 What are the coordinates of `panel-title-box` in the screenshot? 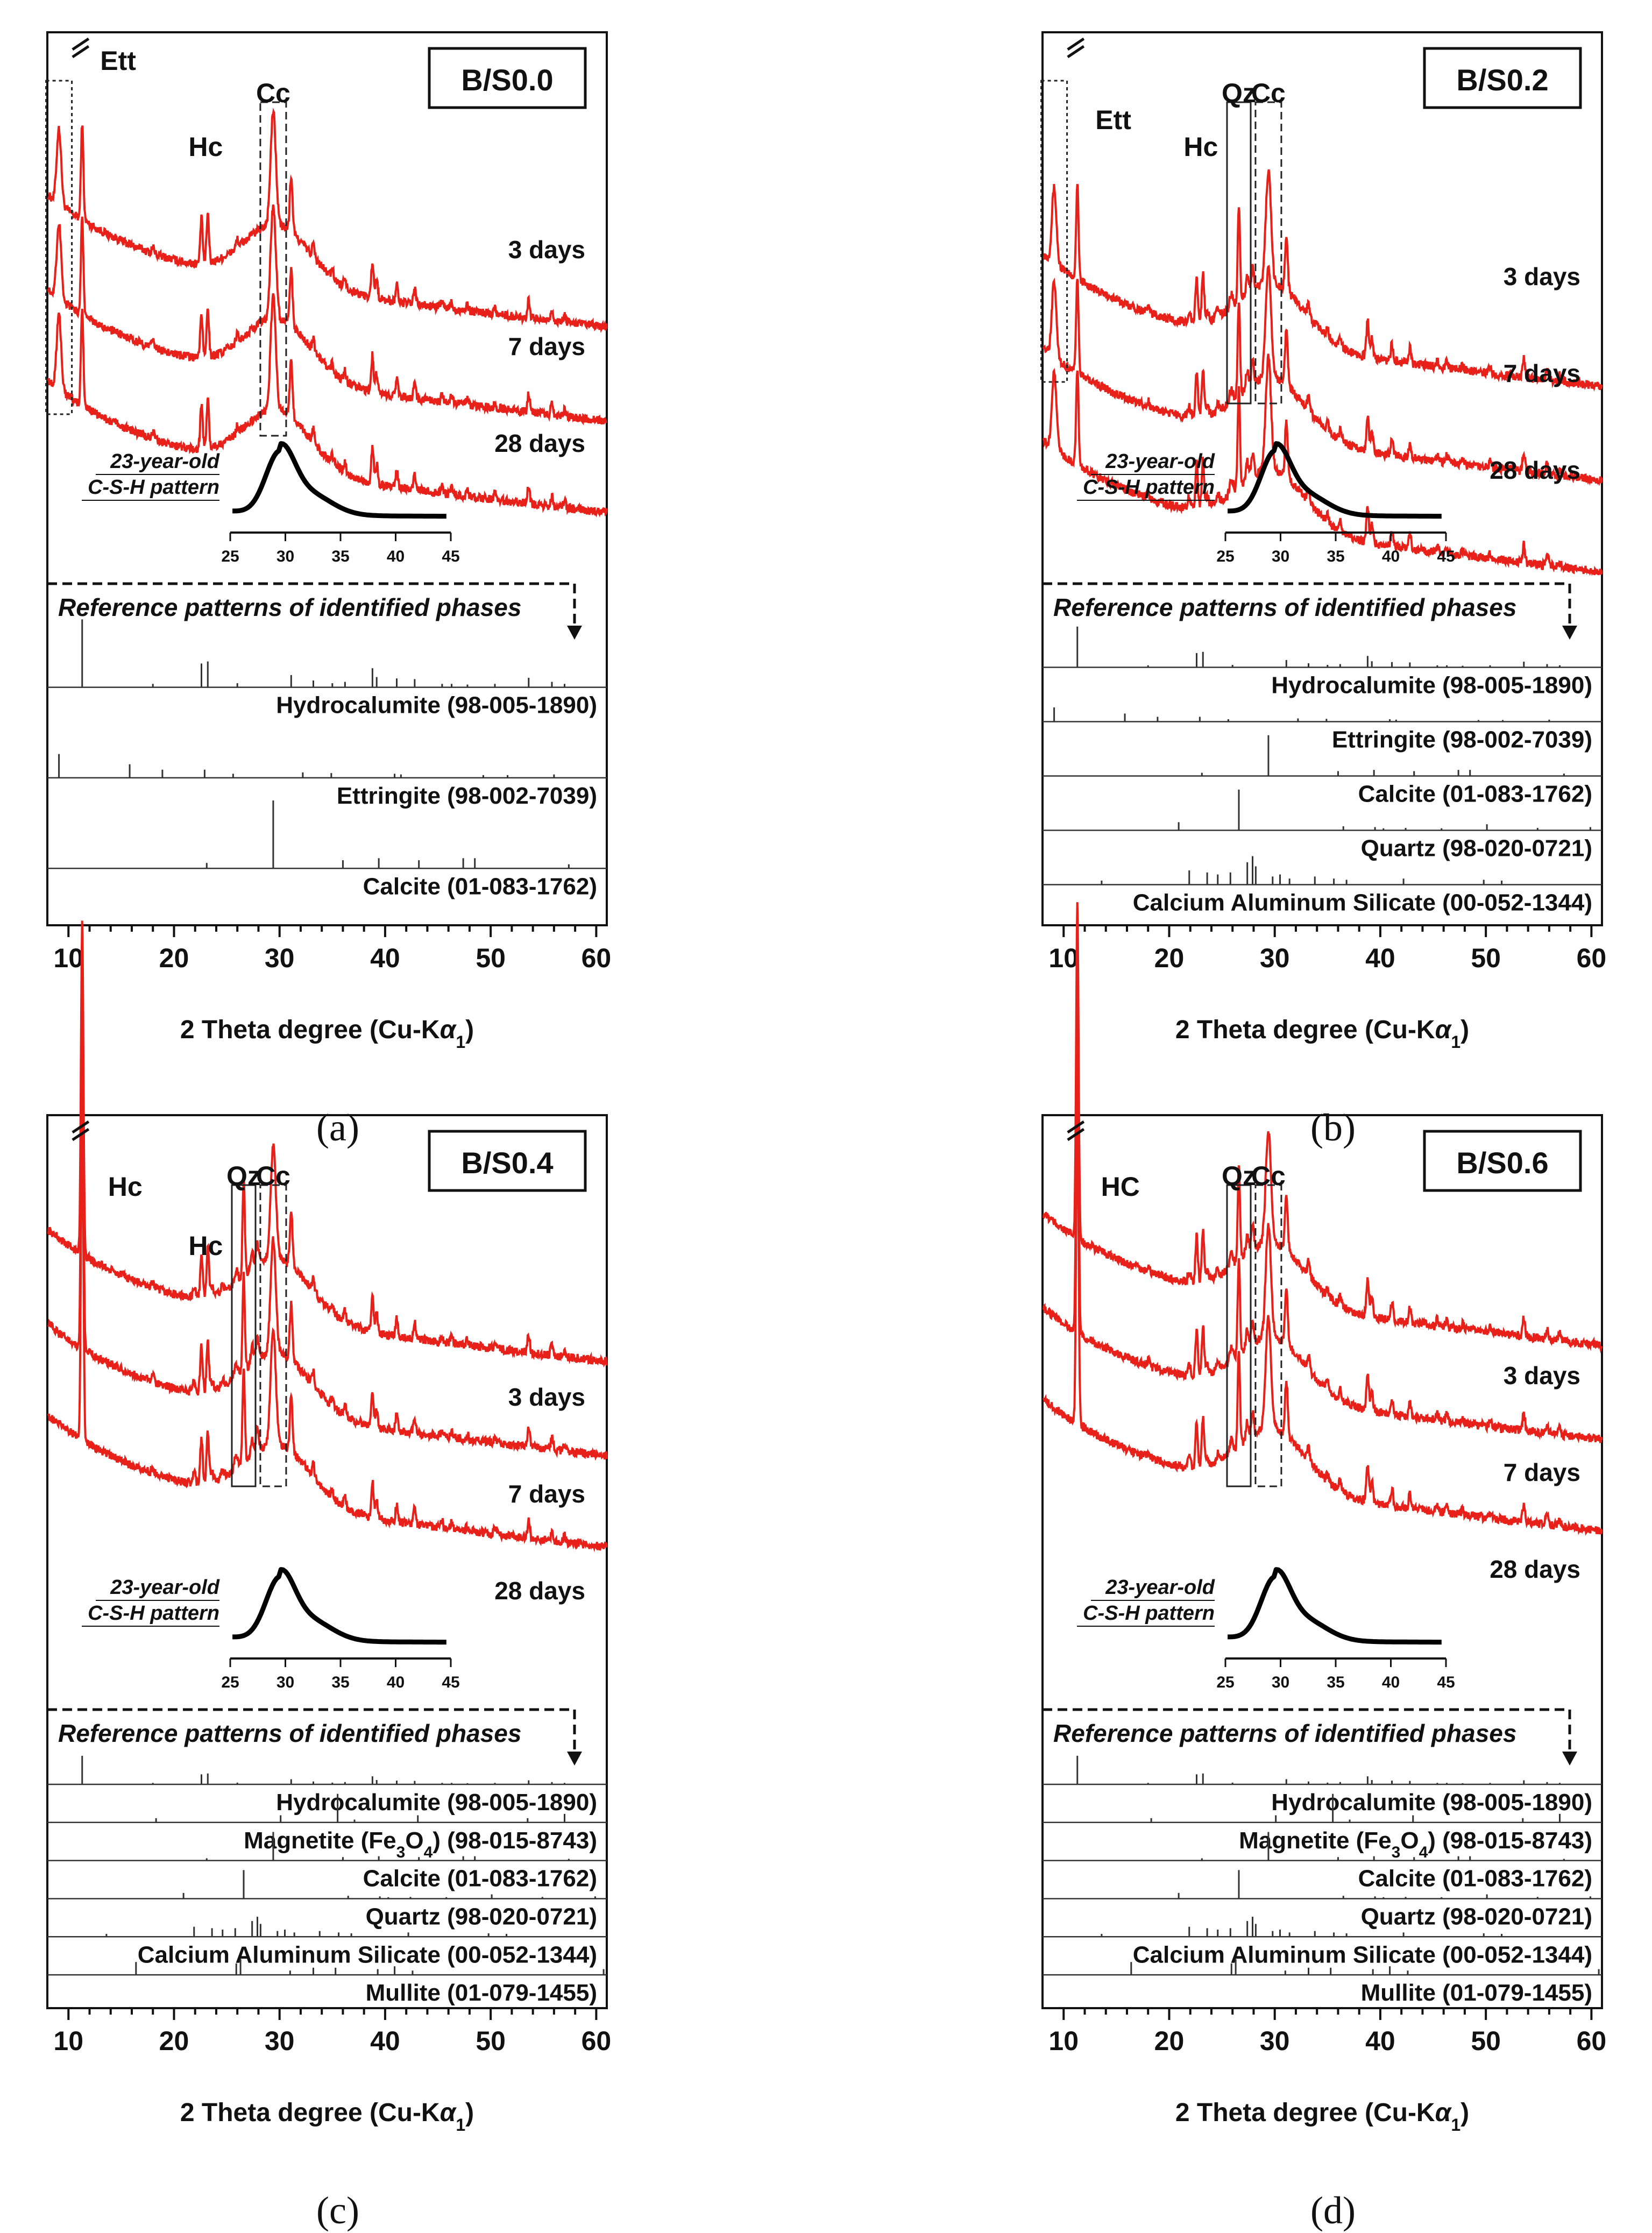 It's located at (1502, 78).